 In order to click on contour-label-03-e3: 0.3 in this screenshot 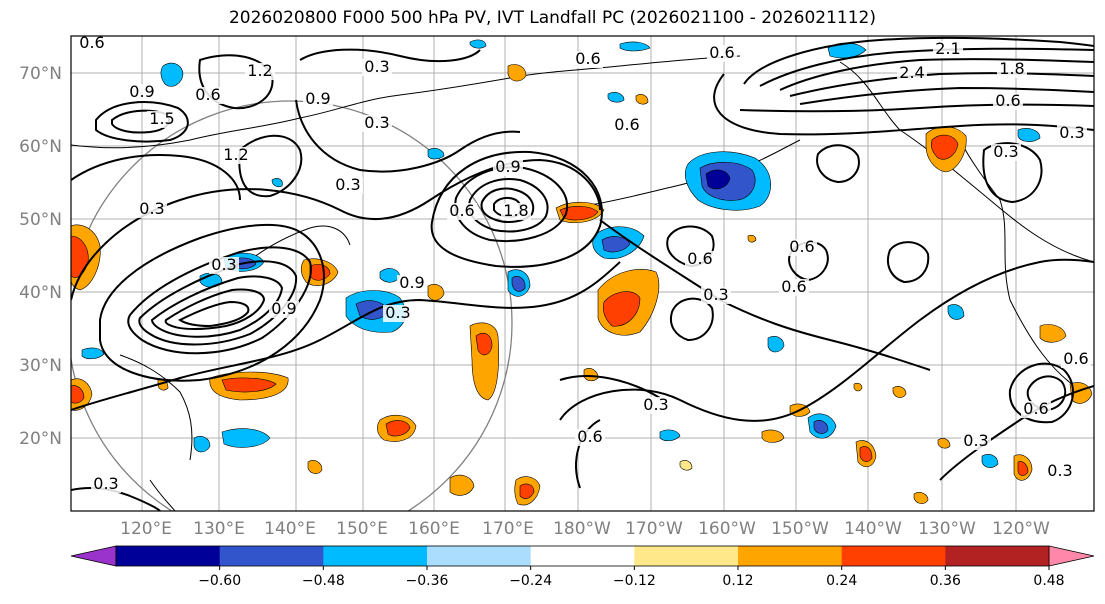, I will do `click(1059, 470)`.